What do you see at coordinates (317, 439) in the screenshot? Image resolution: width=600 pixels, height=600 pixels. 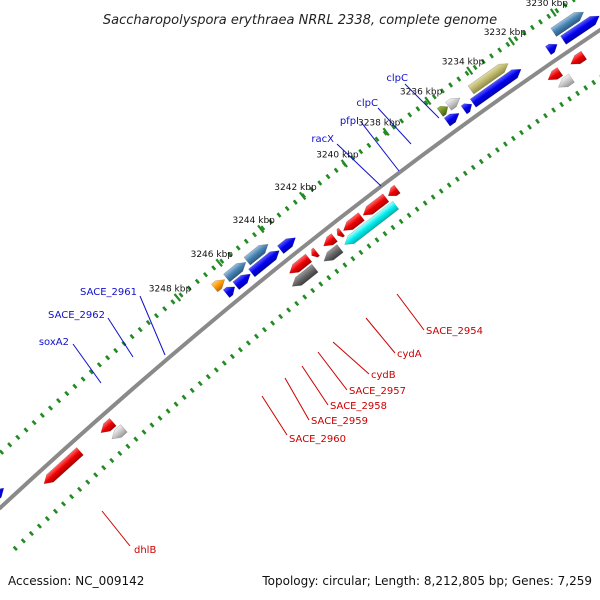 I see `gene-label: SACE_2960` at bounding box center [317, 439].